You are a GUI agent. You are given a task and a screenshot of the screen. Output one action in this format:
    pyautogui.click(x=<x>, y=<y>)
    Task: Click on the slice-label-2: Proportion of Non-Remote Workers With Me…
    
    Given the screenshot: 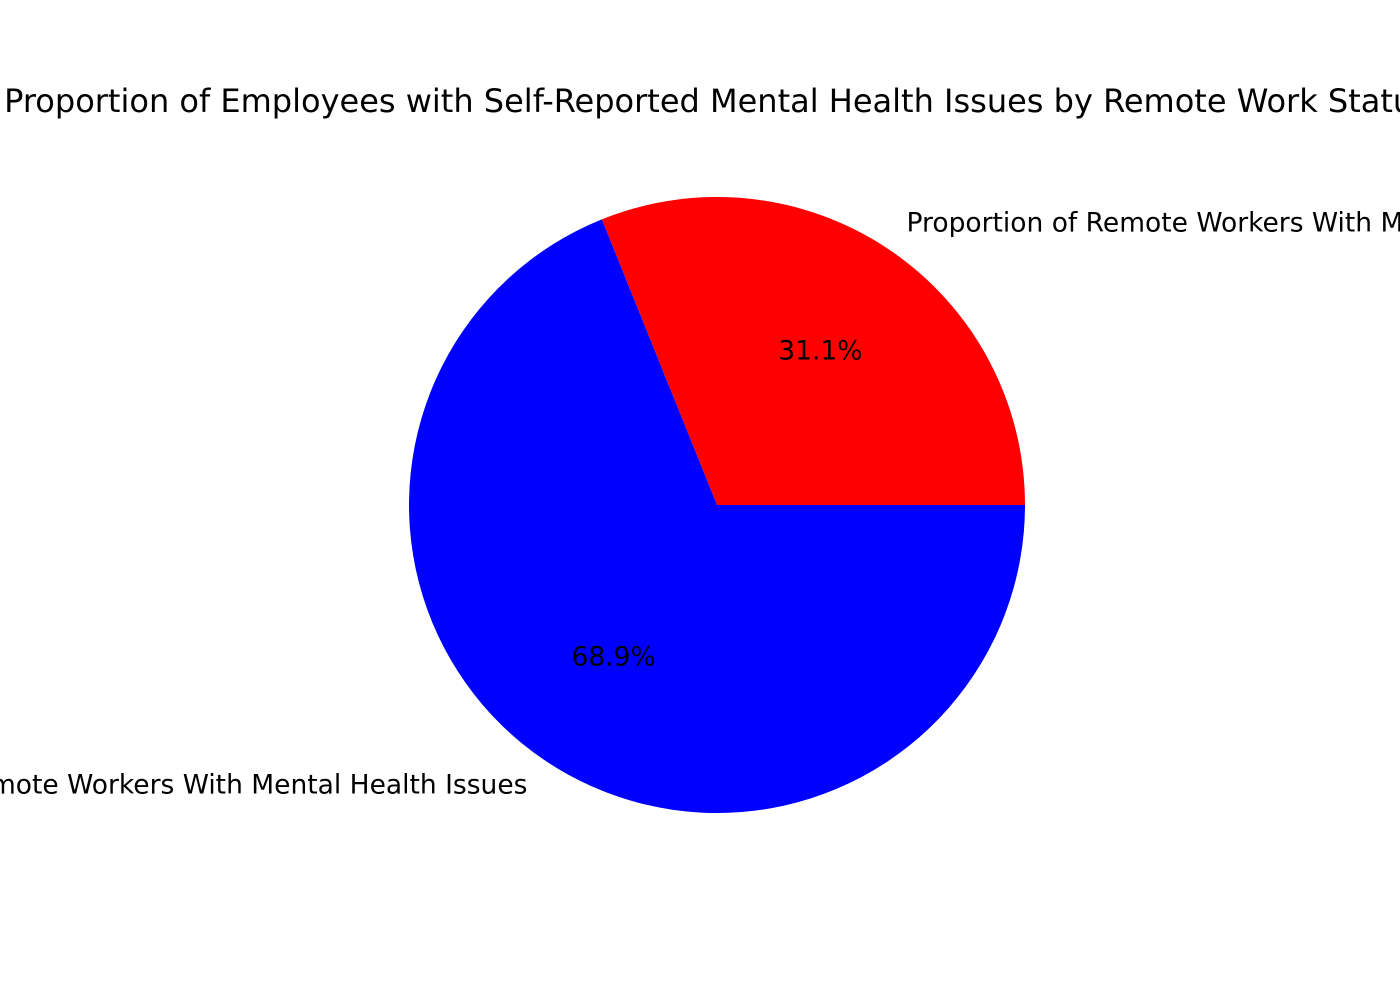 What is the action you would take?
    pyautogui.click(x=263, y=784)
    